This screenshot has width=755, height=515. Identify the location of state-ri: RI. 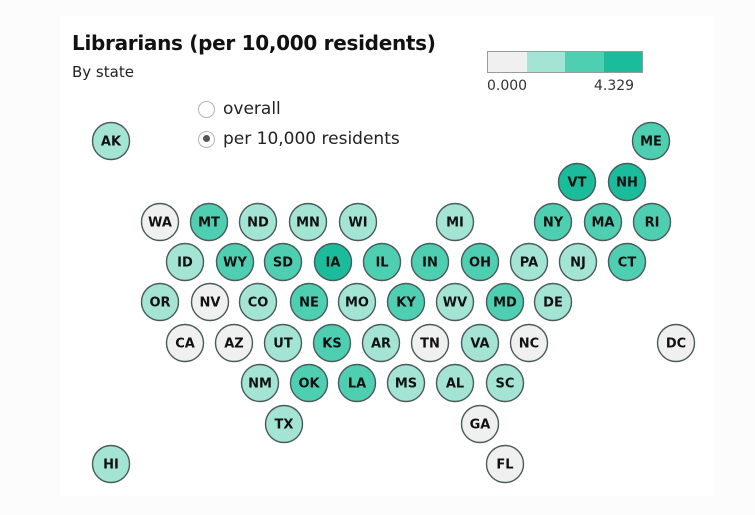
(652, 222).